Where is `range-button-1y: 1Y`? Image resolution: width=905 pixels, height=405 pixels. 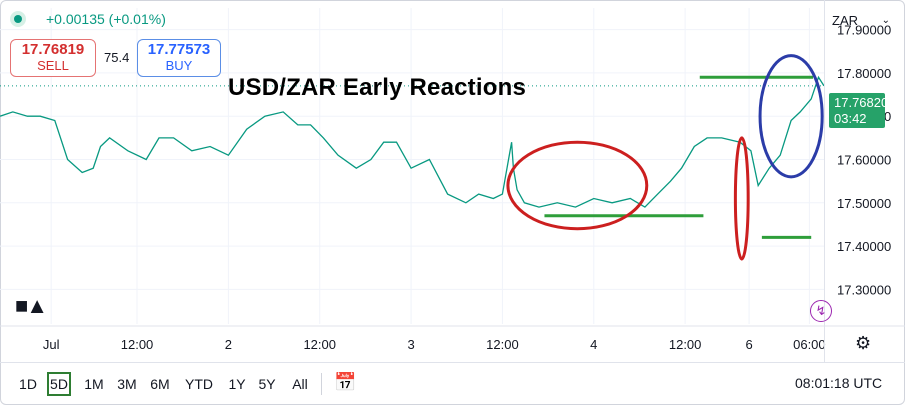 range-button-1y: 1Y is located at coordinates (237, 384).